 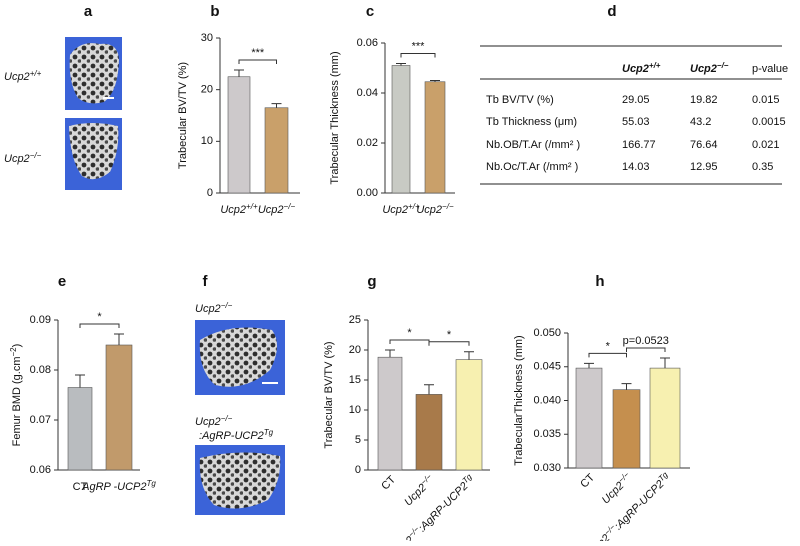 I want to click on table-cell: 0.015, so click(x=766, y=100).